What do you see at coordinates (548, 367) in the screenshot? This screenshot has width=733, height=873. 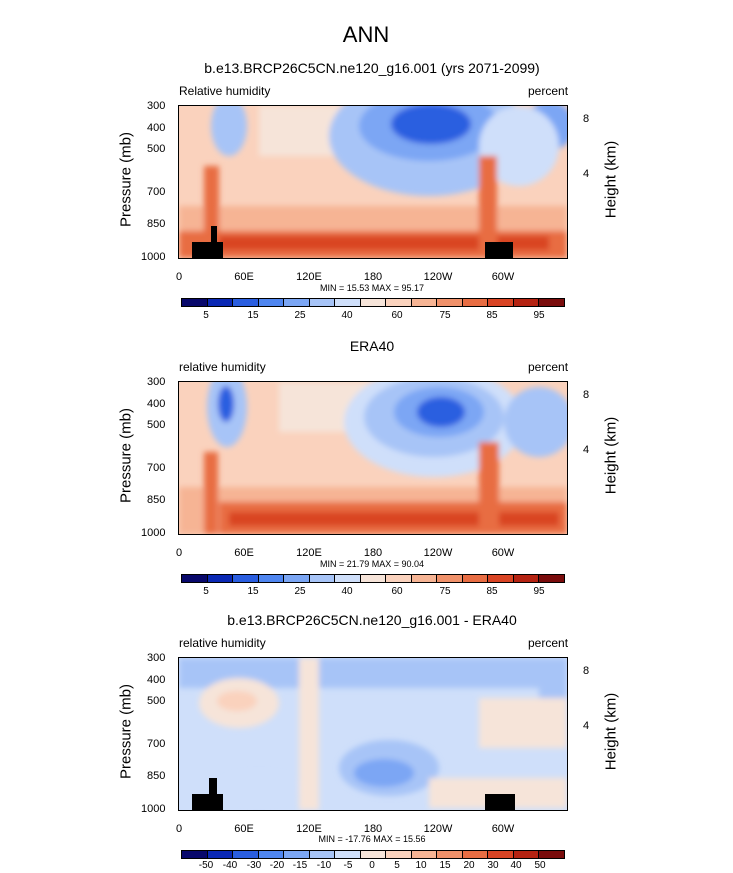 I see `right-label: percent` at bounding box center [548, 367].